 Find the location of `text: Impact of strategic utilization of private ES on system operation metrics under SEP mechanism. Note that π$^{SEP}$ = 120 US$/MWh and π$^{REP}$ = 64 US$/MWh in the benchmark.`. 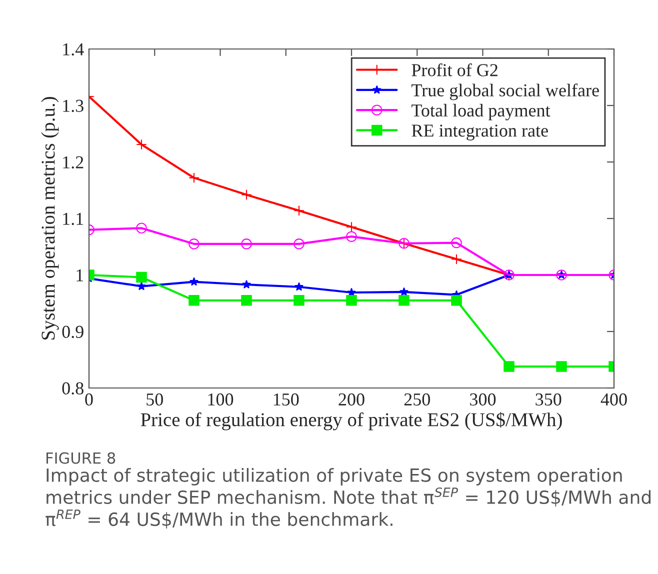

text: Impact of strategic utilization of private ES on system operation metrics under SEP mechanism. Note that π$^{SEP}$ = 120 US$/MWh and π$^{REP}$ = 64 US$/MWh in the benchmark. is located at coordinates (348, 498).